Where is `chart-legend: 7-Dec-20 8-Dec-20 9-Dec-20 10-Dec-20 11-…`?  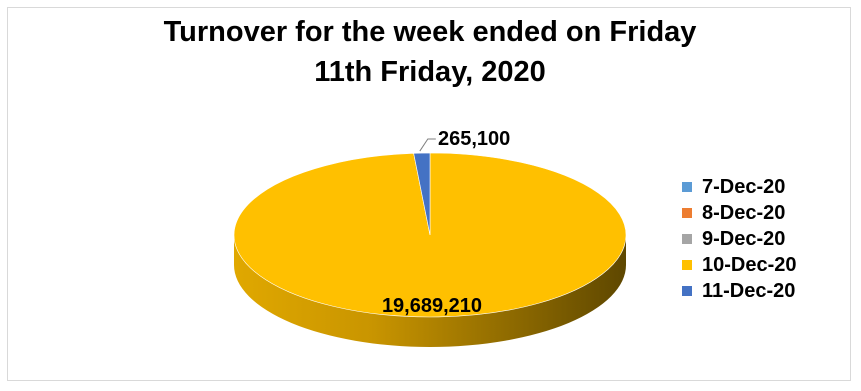
chart-legend: 7-Dec-20 8-Dec-20 9-Dec-20 10-Dec-20 11-… is located at coordinates (739, 239).